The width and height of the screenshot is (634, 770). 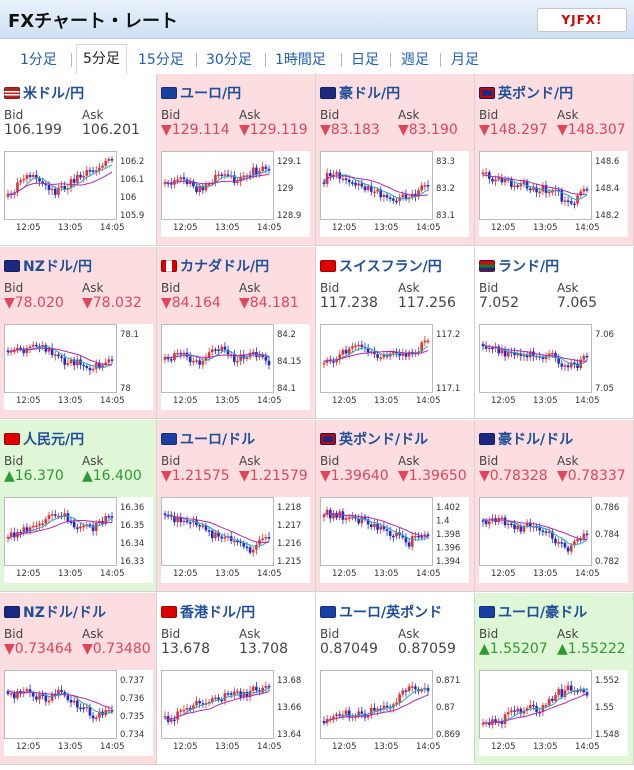 What do you see at coordinates (44, 439) in the screenshot?
I see `pair-name-link: 人民元/円` at bounding box center [44, 439].